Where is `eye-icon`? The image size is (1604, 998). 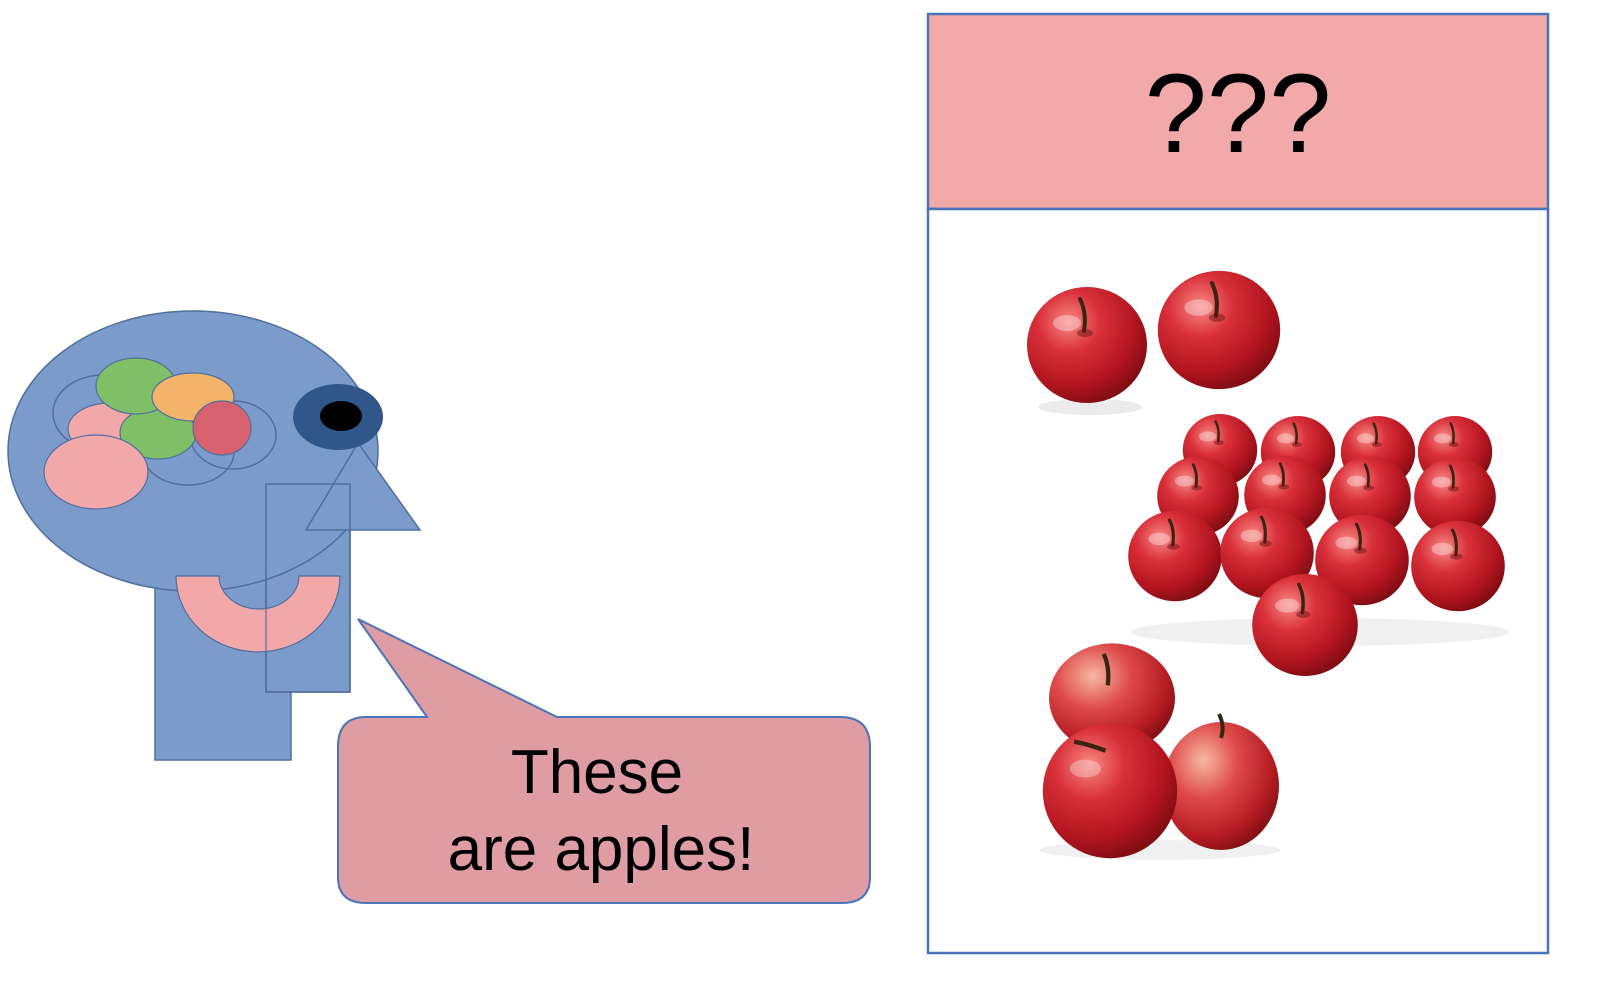 eye-icon is located at coordinates (338, 417).